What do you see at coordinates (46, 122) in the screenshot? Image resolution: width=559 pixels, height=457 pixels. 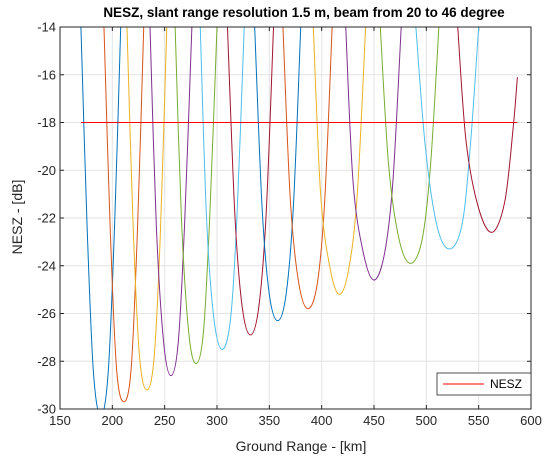 I see `y-tick-label: -18` at bounding box center [46, 122].